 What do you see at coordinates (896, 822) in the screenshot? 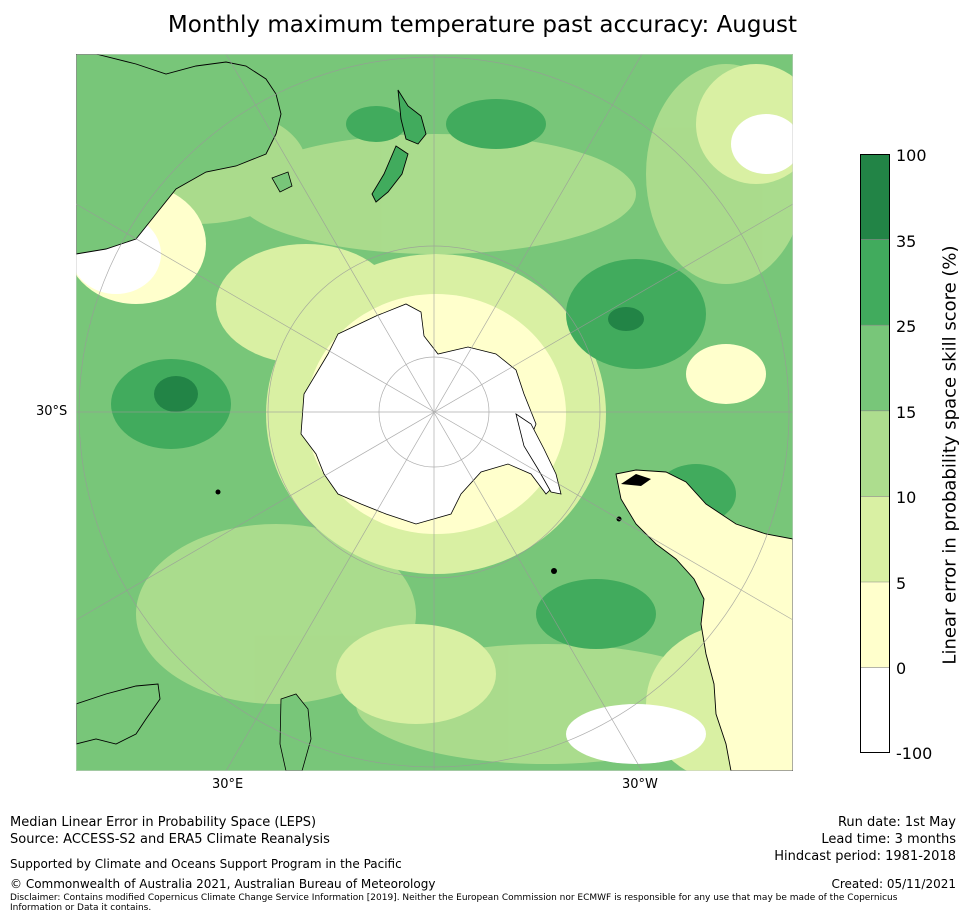
I see `run-date: Run date: 1st May` at bounding box center [896, 822].